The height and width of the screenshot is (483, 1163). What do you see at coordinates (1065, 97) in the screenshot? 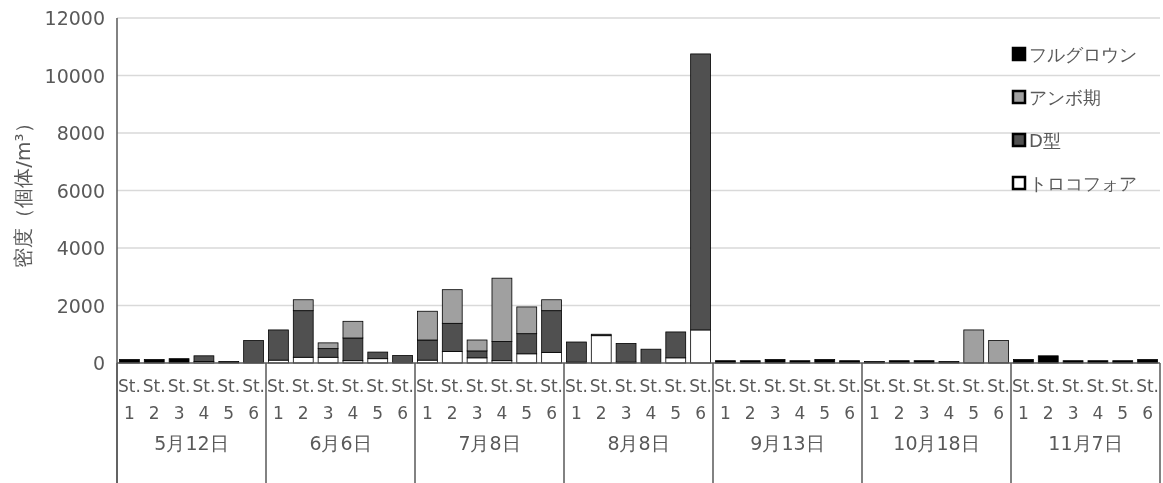
I see `legend-label: アンボ期` at bounding box center [1065, 97].